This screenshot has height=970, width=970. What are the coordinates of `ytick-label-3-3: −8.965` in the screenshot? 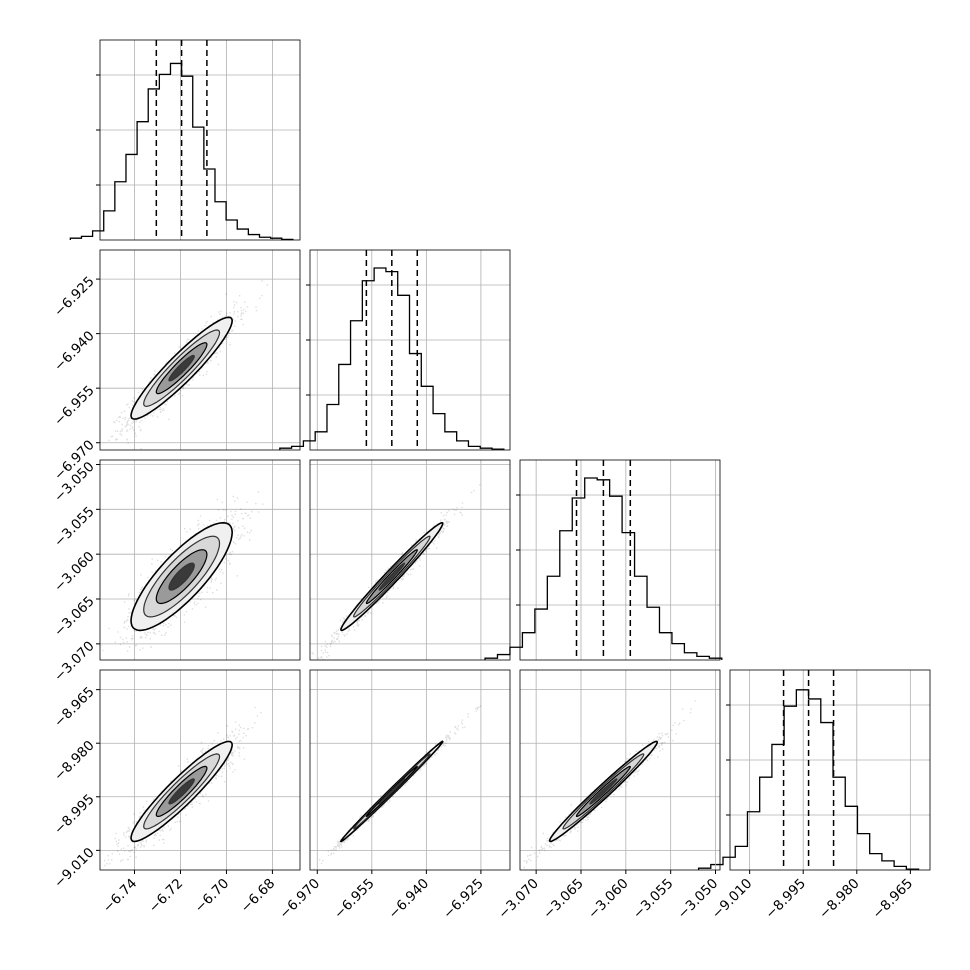 It's located at (74, 707).